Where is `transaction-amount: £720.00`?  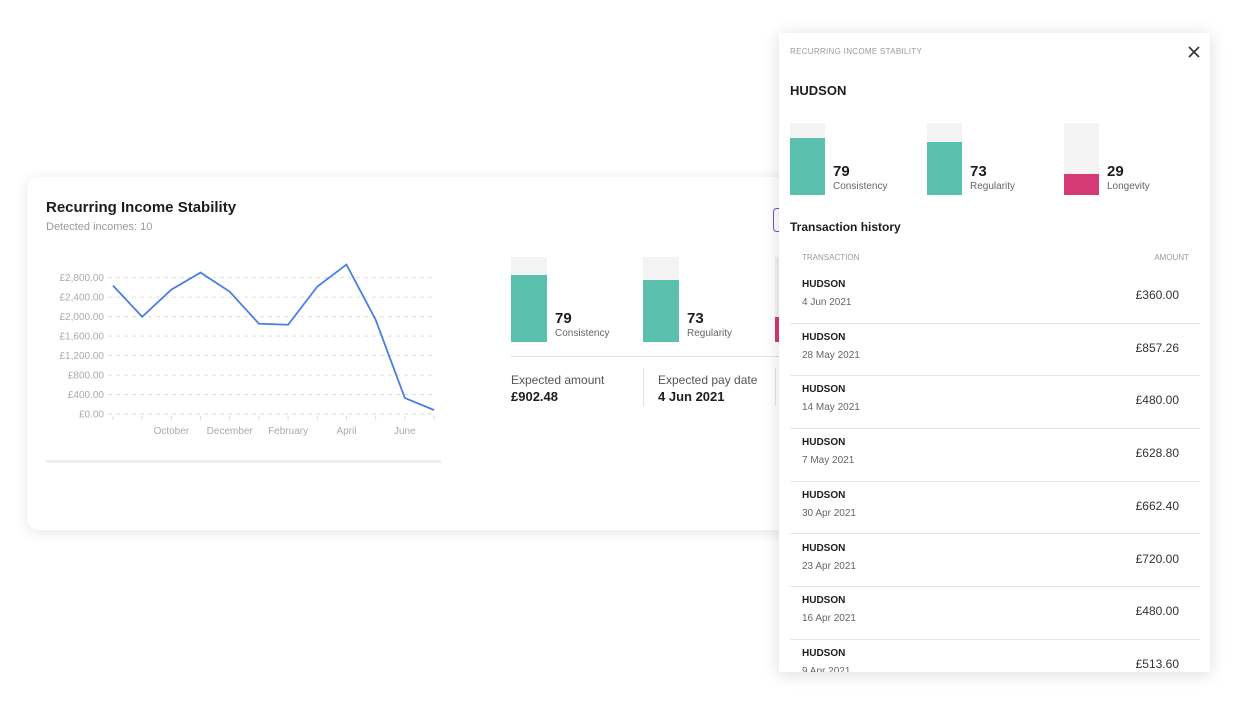 transaction-amount: £720.00 is located at coordinates (1157, 558).